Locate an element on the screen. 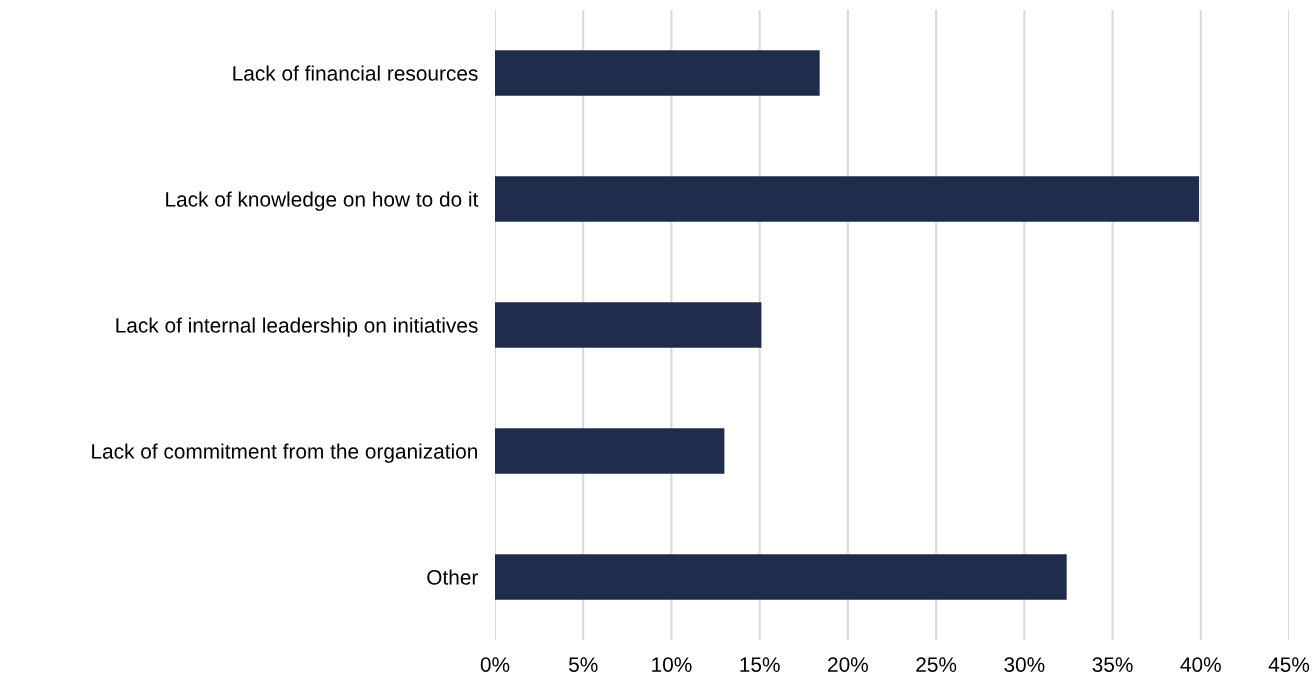  y-tick-label: Lack of financial resources is located at coordinates (355, 73).